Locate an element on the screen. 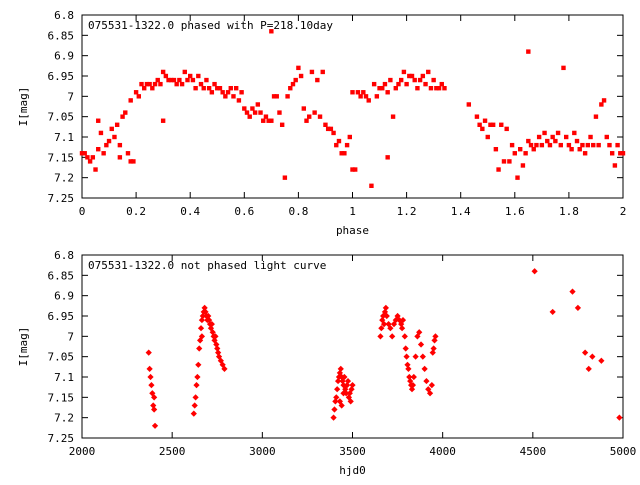 The height and width of the screenshot is (485, 640). x-tick-label: 2000 is located at coordinates (82, 451).